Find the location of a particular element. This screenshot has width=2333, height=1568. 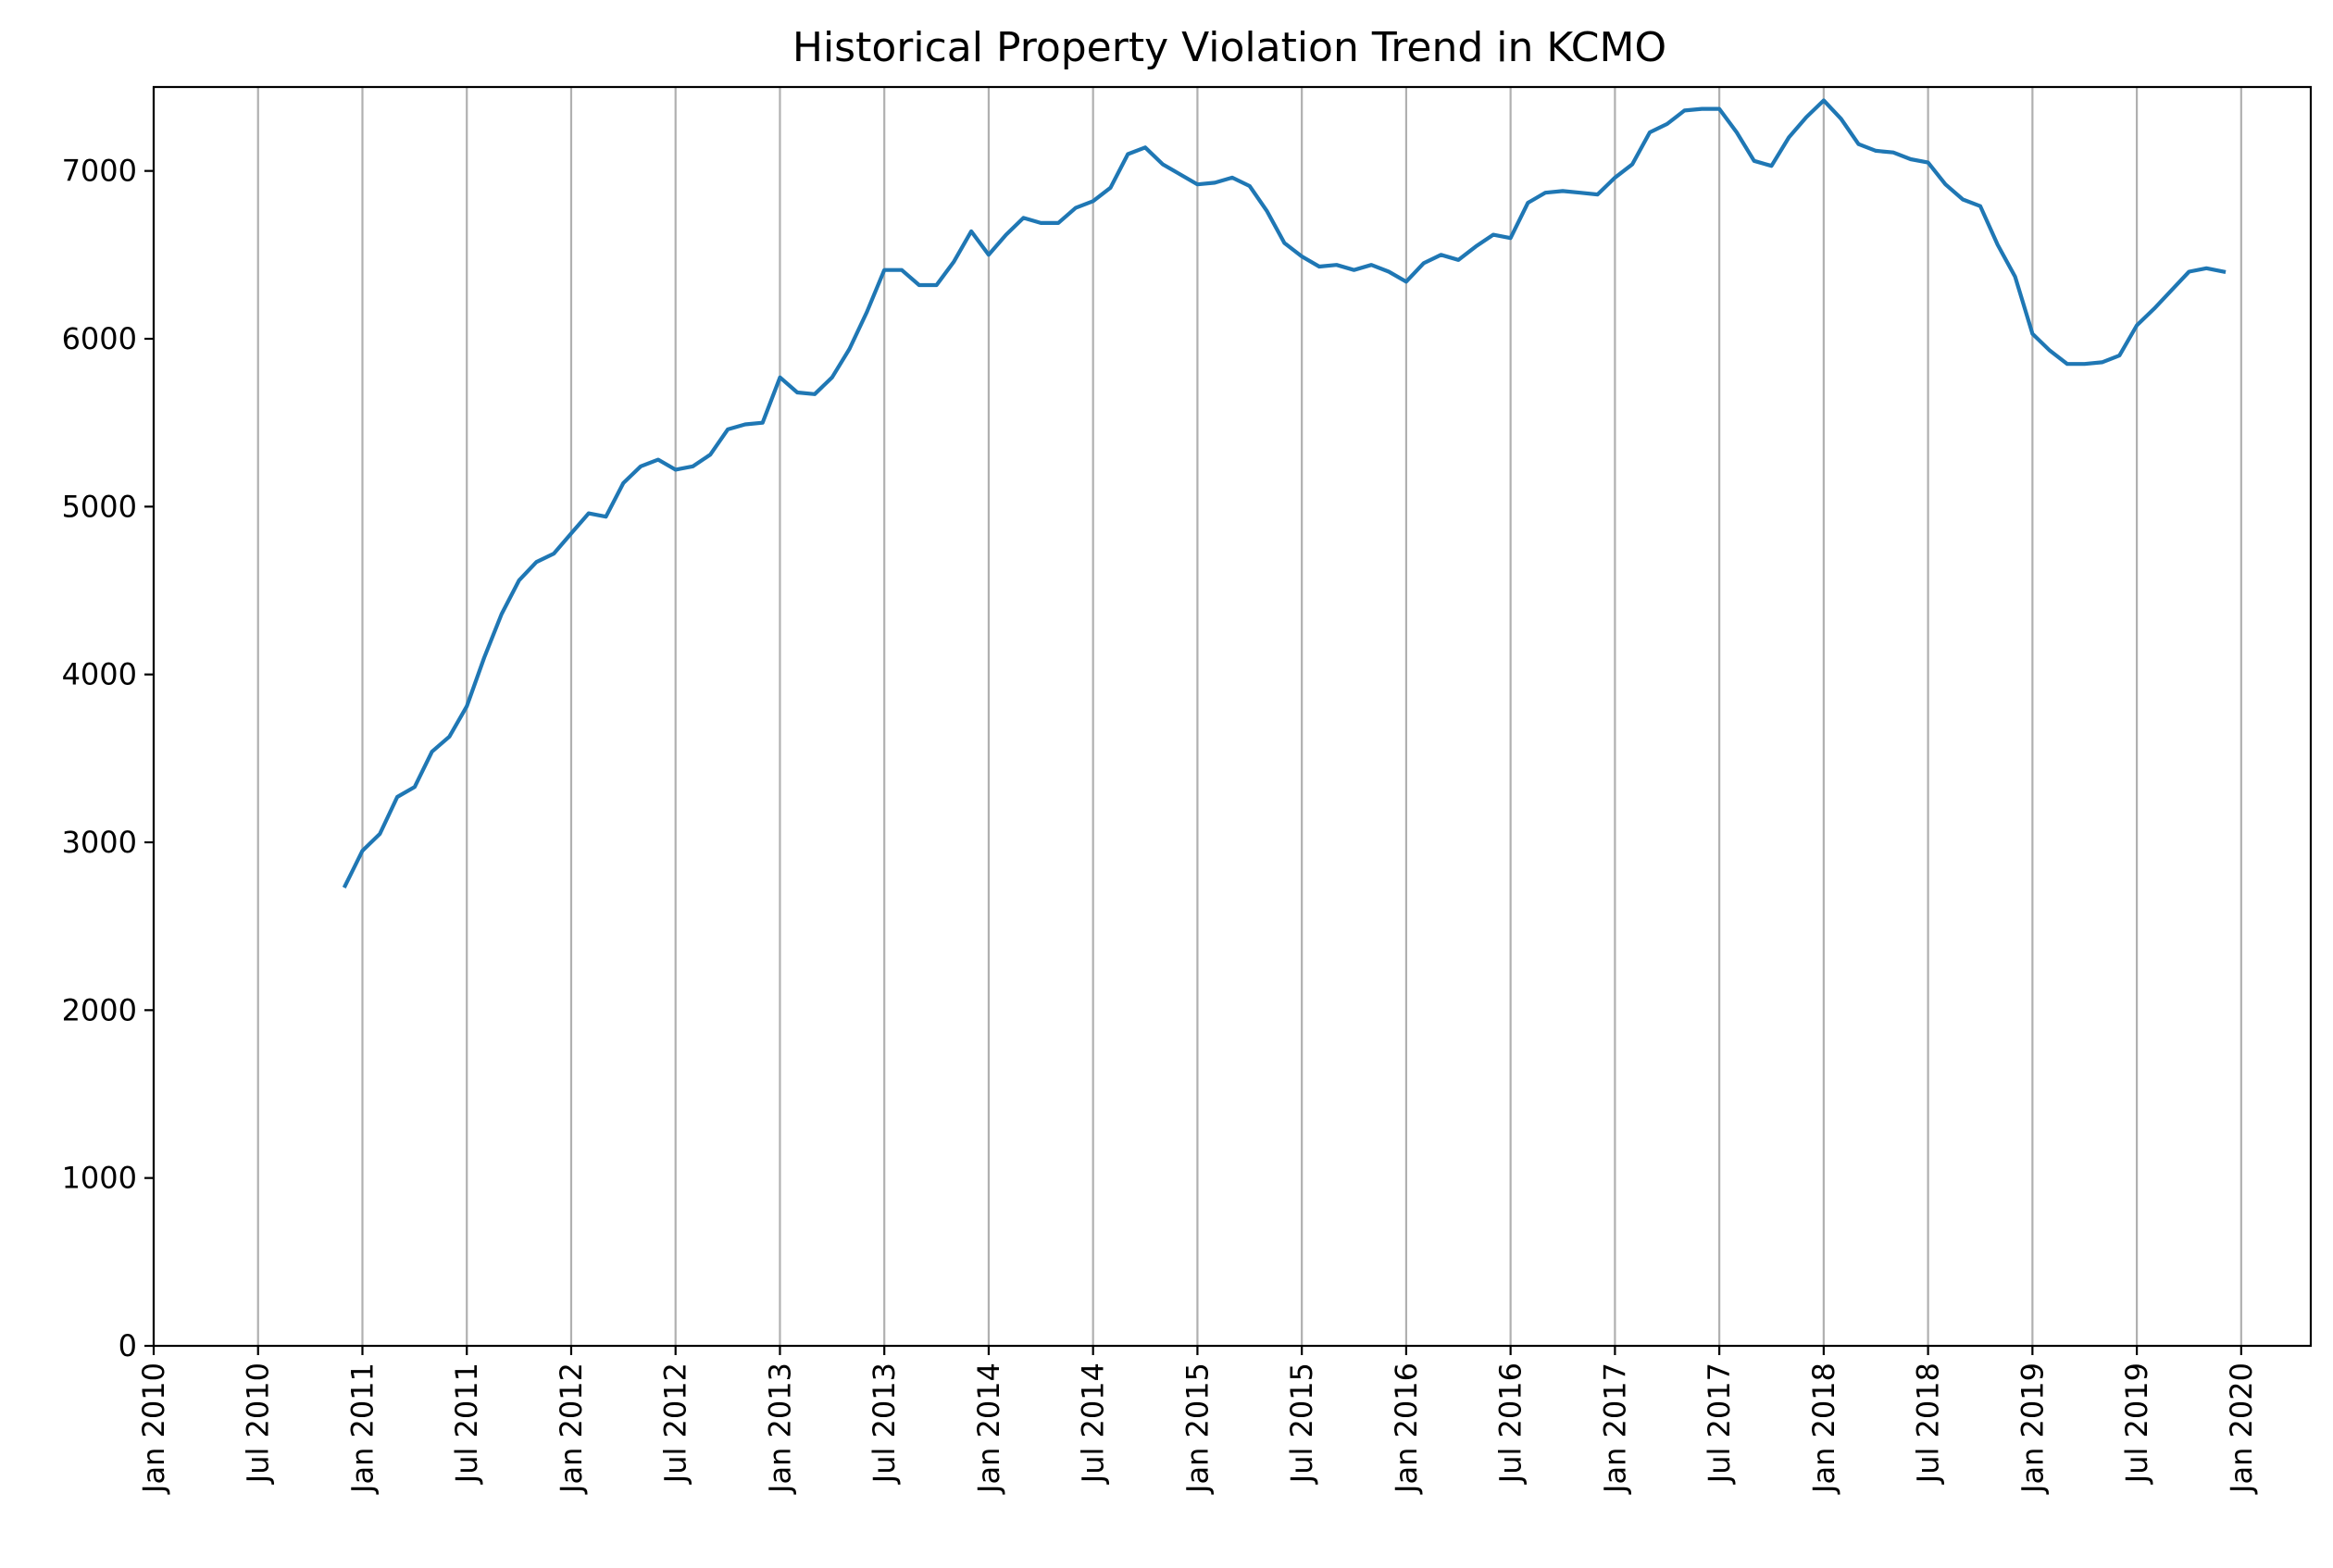

y-tick-label: 7000 is located at coordinates (99, 171).